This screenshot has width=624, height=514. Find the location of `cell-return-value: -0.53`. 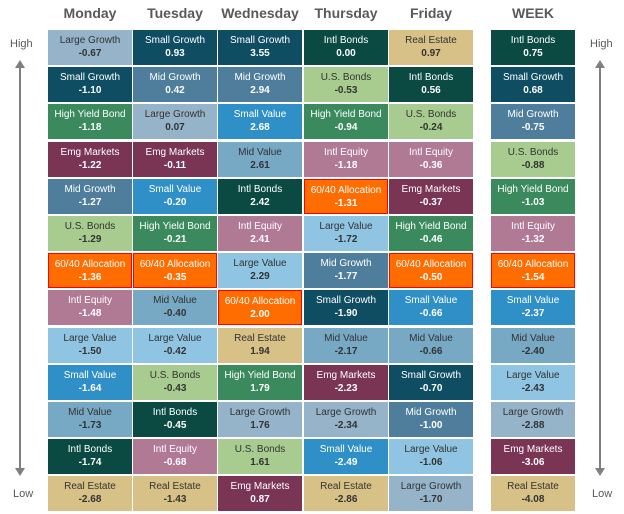

cell-return-value: -0.53 is located at coordinates (346, 91).